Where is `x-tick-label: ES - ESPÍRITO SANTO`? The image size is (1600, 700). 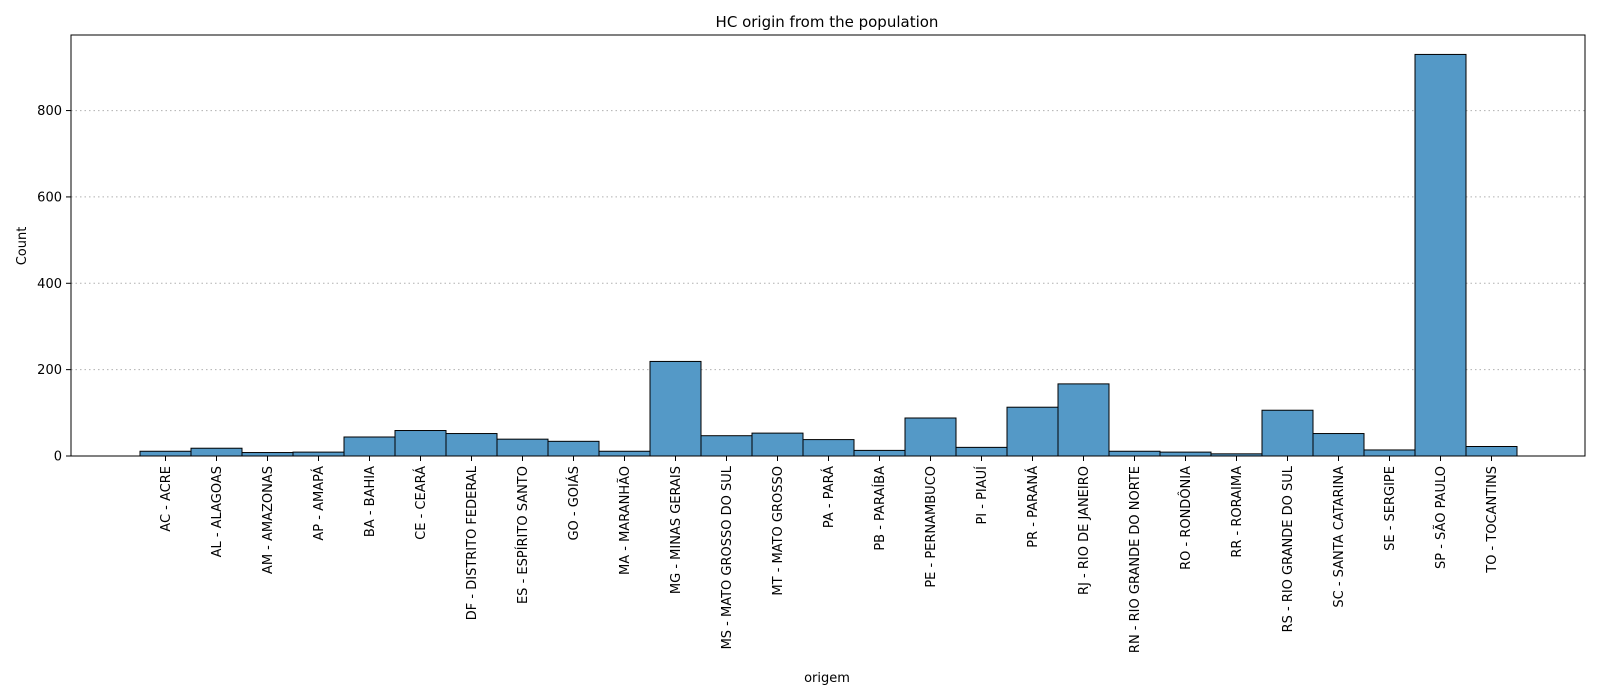
x-tick-label: ES - ESPÍRITO SANTO is located at coordinates (523, 535).